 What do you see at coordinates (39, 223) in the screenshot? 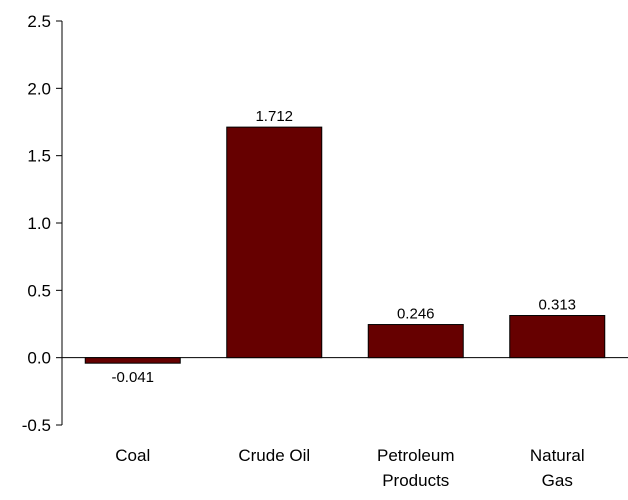
I see `y-tick-label: 1.0` at bounding box center [39, 223].